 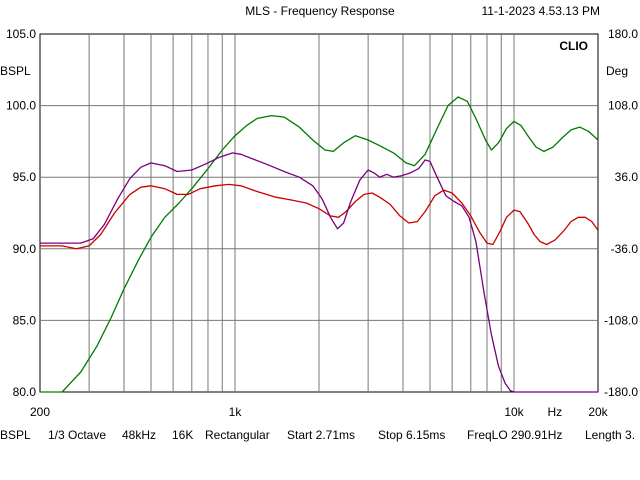 What do you see at coordinates (573, 46) in the screenshot?
I see `clio-brand-label: CLIO` at bounding box center [573, 46].